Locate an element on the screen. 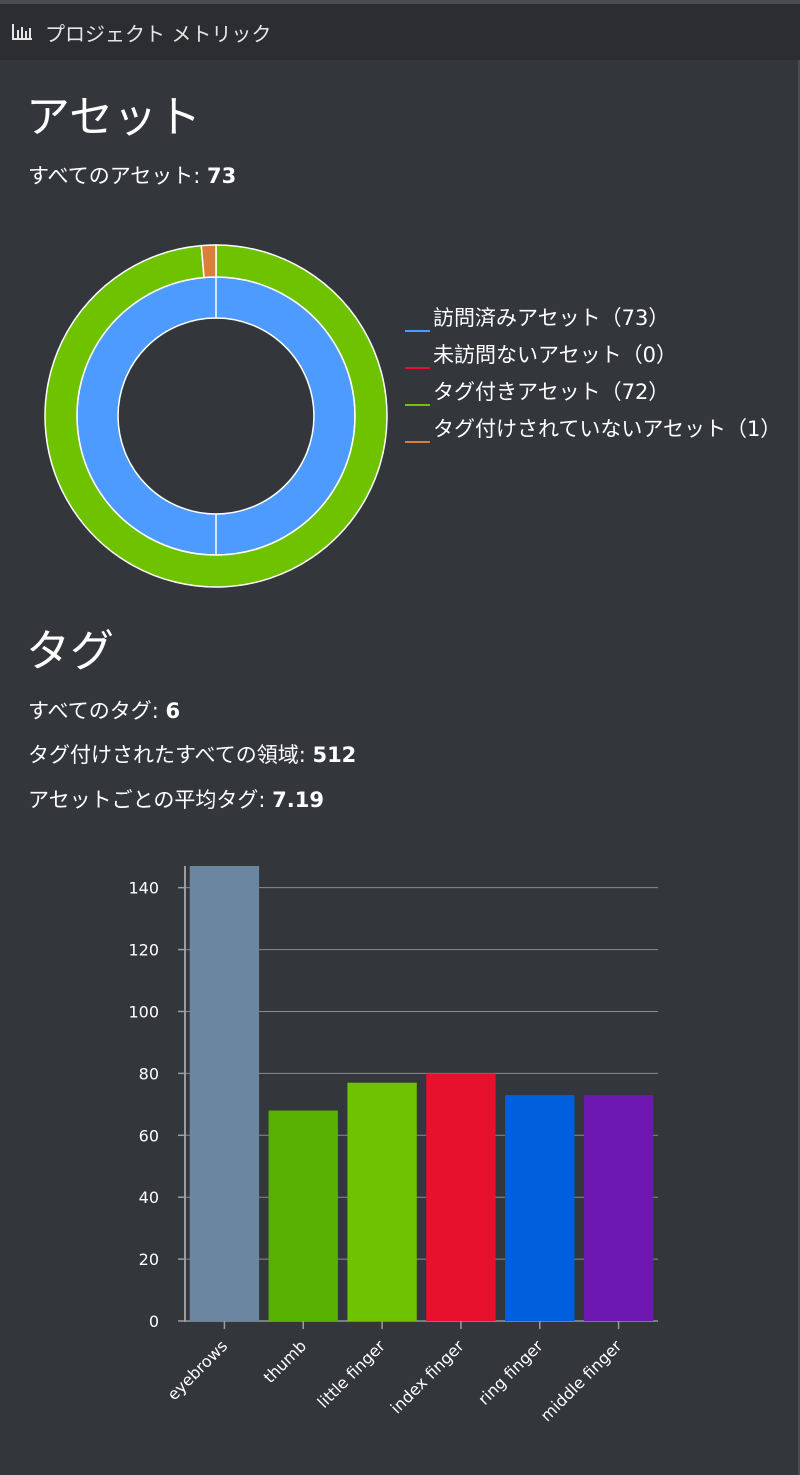 Image resolution: width=800 pixels, height=1475 pixels. tags-heading: タグ is located at coordinates (70, 651).